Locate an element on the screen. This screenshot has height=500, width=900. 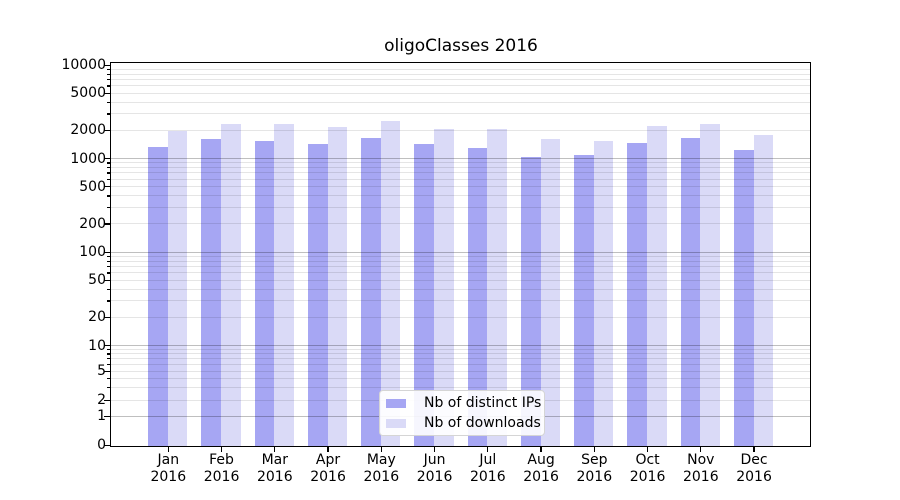
x-tick-label-mar: Mar 2016 is located at coordinates (274, 468).